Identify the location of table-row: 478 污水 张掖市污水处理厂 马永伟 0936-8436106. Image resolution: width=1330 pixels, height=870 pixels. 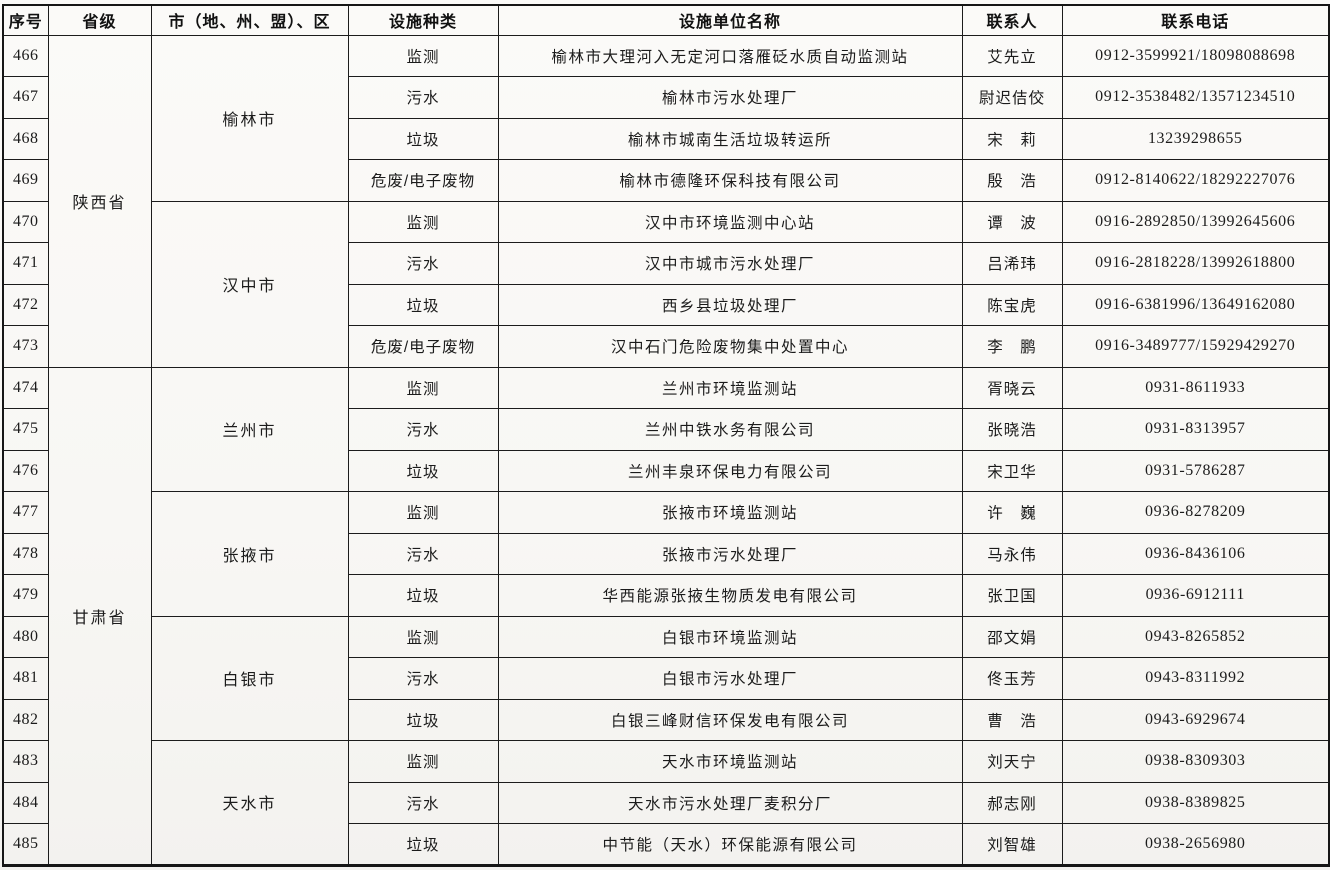
(666, 553).